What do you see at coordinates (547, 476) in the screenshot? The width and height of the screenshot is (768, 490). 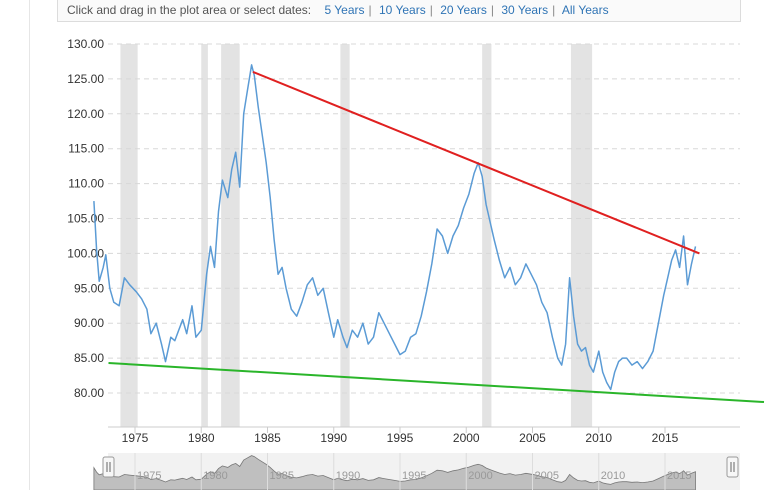 I see `navigator-tick-label: 2005` at bounding box center [547, 476].